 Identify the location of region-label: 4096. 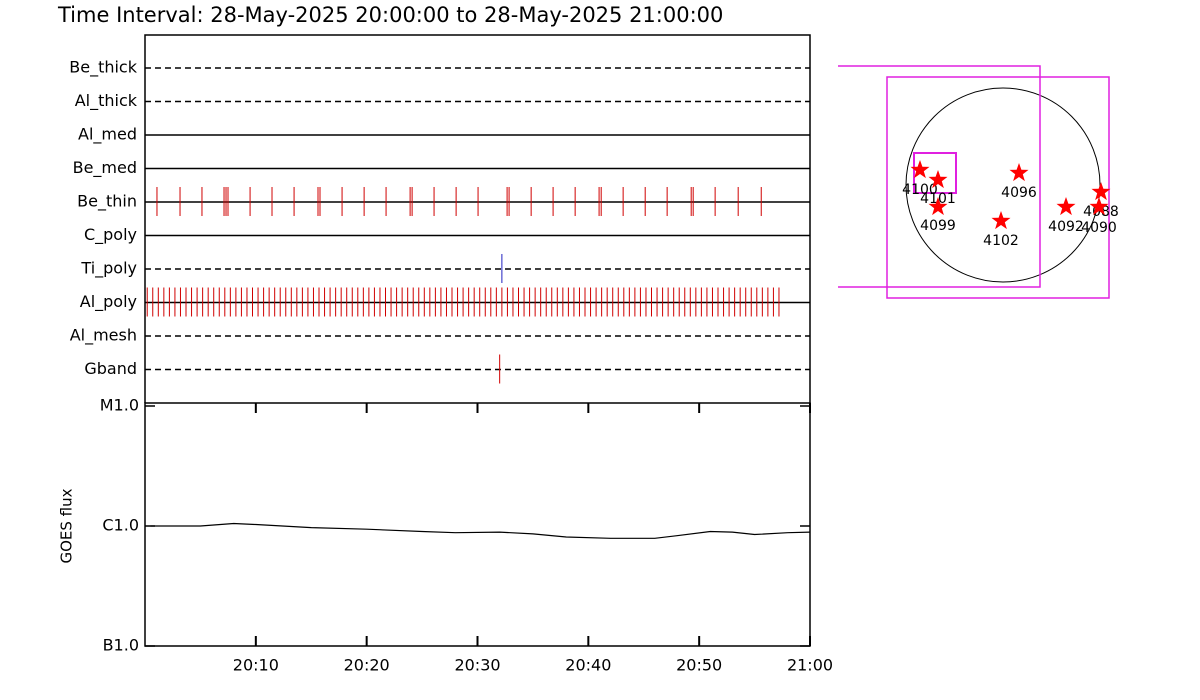
(1019, 193).